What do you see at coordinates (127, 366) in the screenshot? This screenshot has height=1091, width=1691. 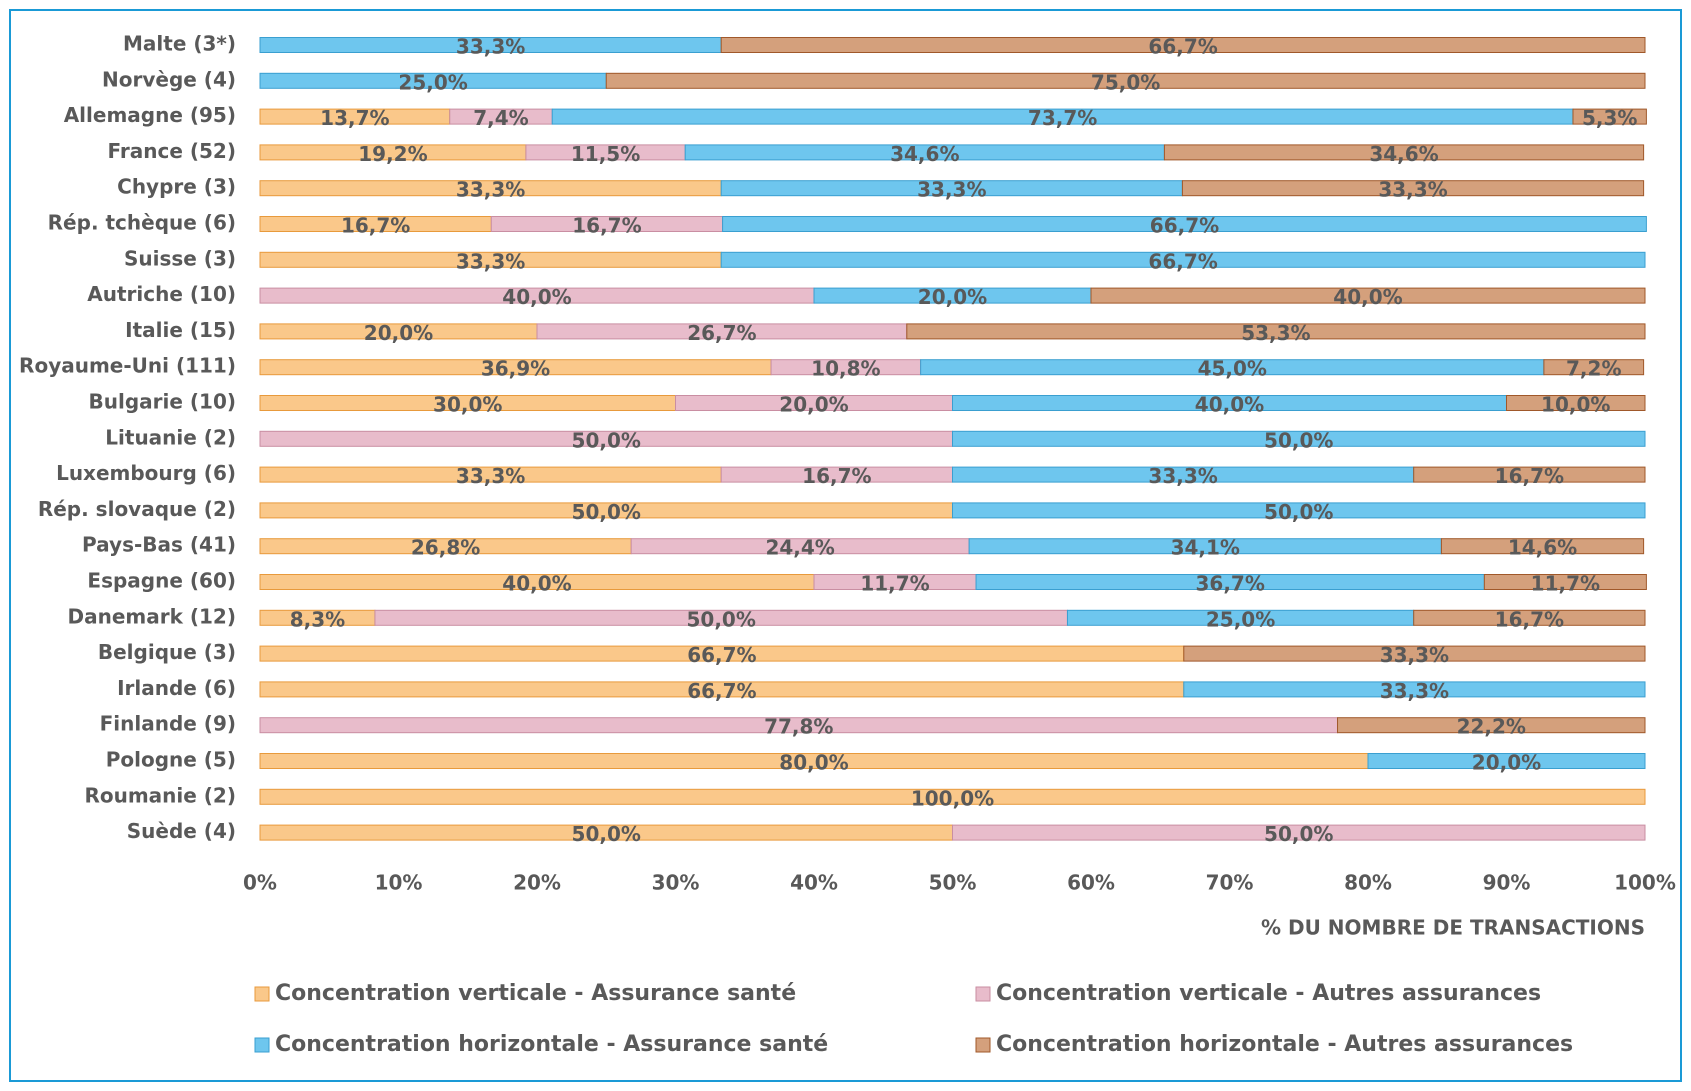 I see `y-tick-label: Royaume-Uni (111)` at bounding box center [127, 366].